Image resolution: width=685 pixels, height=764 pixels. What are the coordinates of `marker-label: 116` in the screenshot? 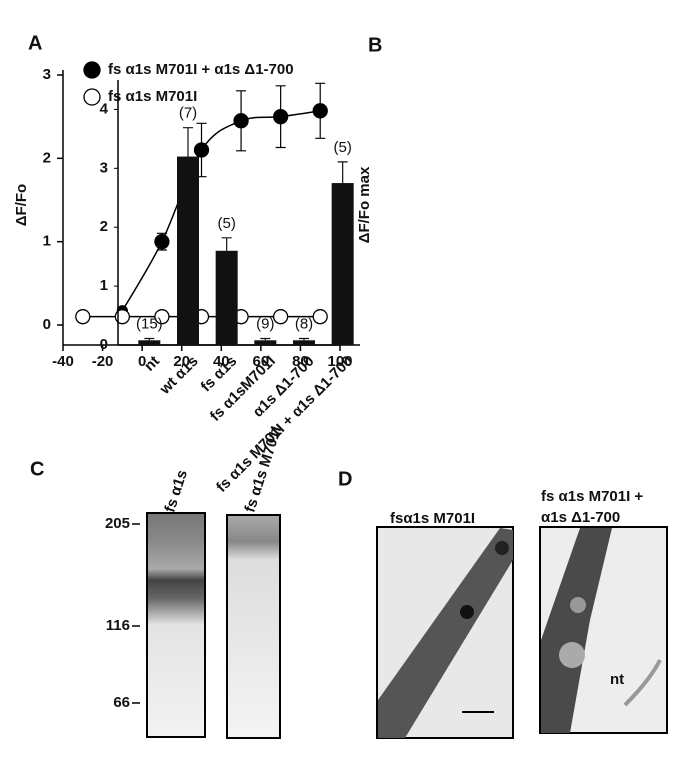 It's located at (118, 625).